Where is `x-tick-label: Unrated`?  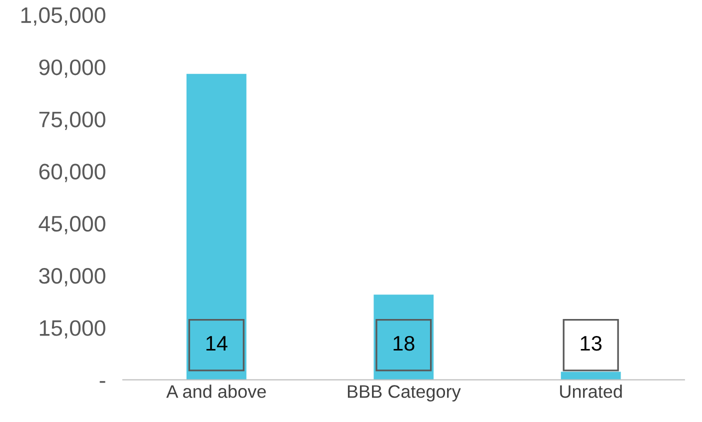 x-tick-label: Unrated is located at coordinates (591, 391).